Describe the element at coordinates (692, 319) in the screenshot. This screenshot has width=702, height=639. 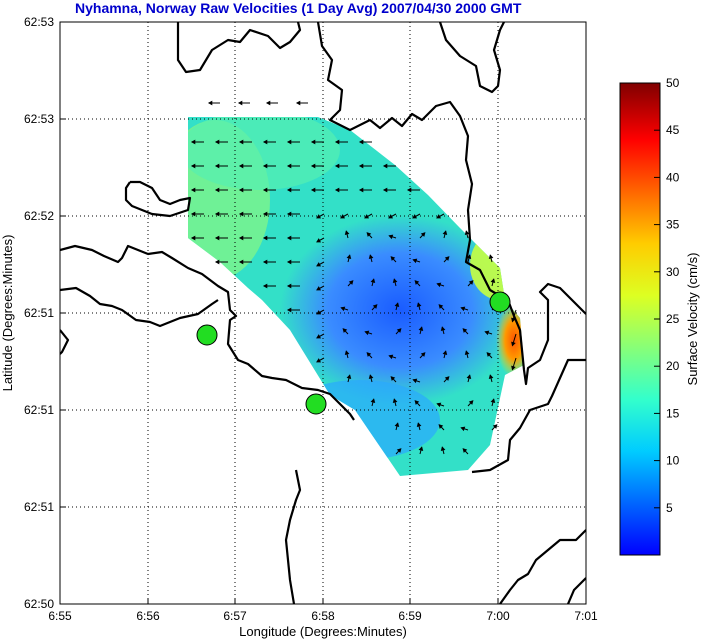
I see `colorbar-label: Surface Velocity (cm/s)` at that location.